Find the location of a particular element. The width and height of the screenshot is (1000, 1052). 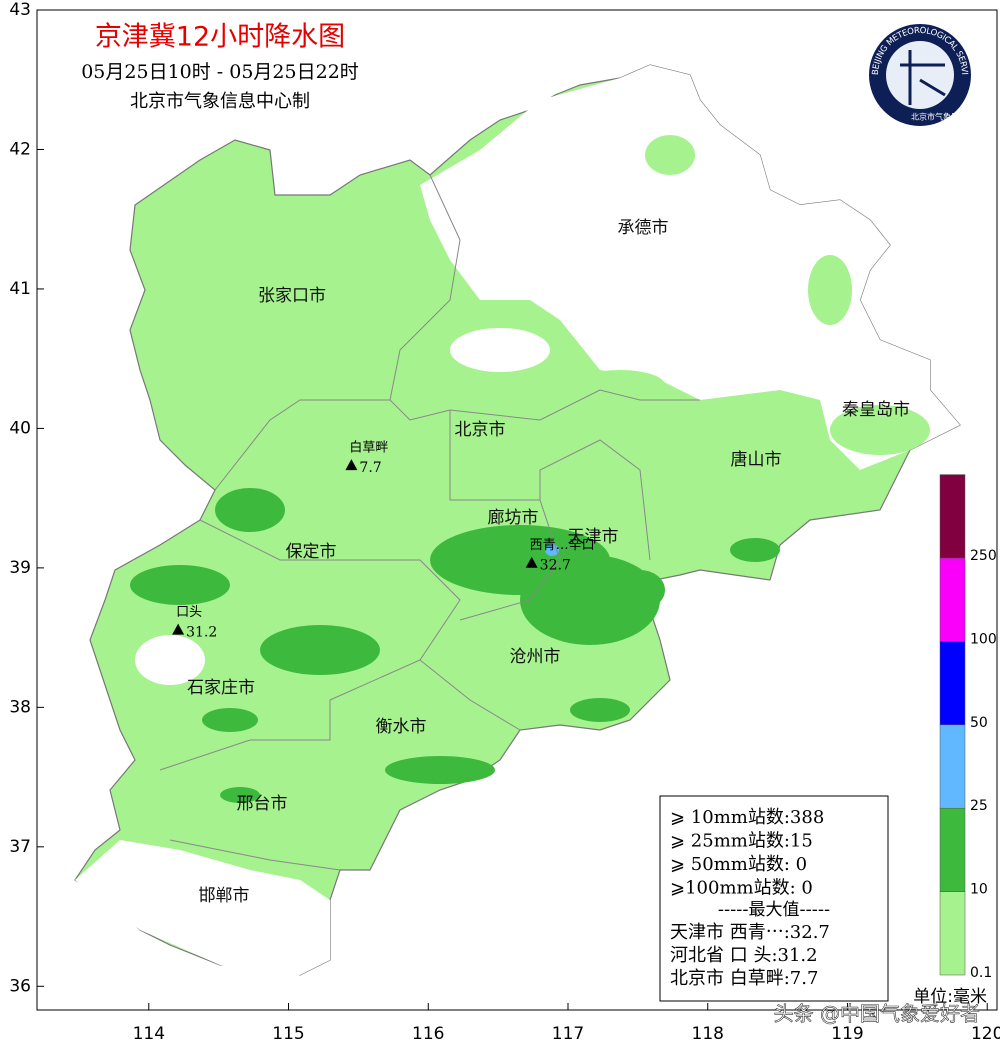

stats-max-header: -----最大值----- is located at coordinates (774, 910).